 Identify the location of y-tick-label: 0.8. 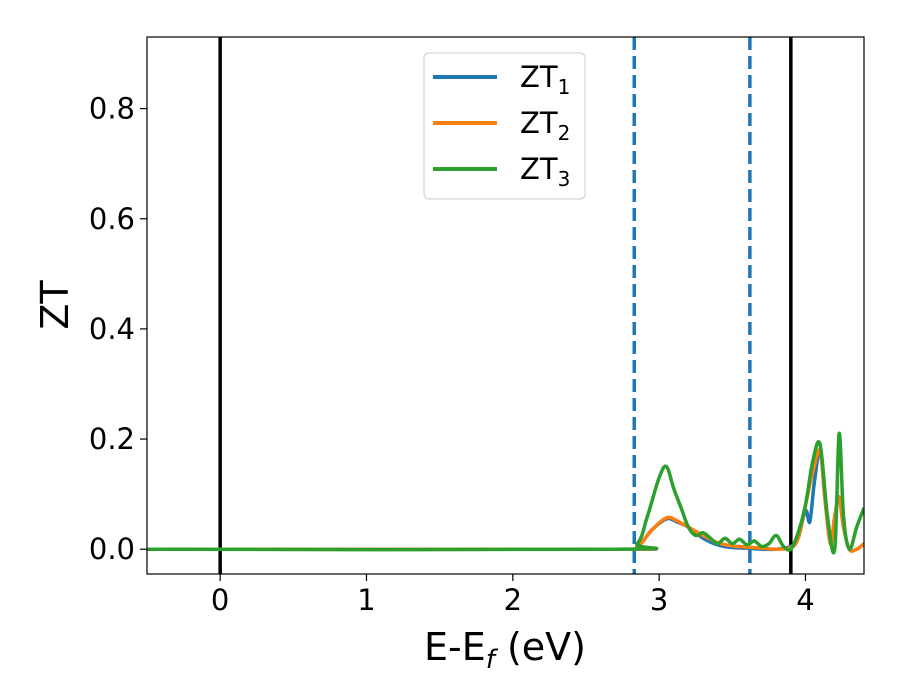
(112, 109).